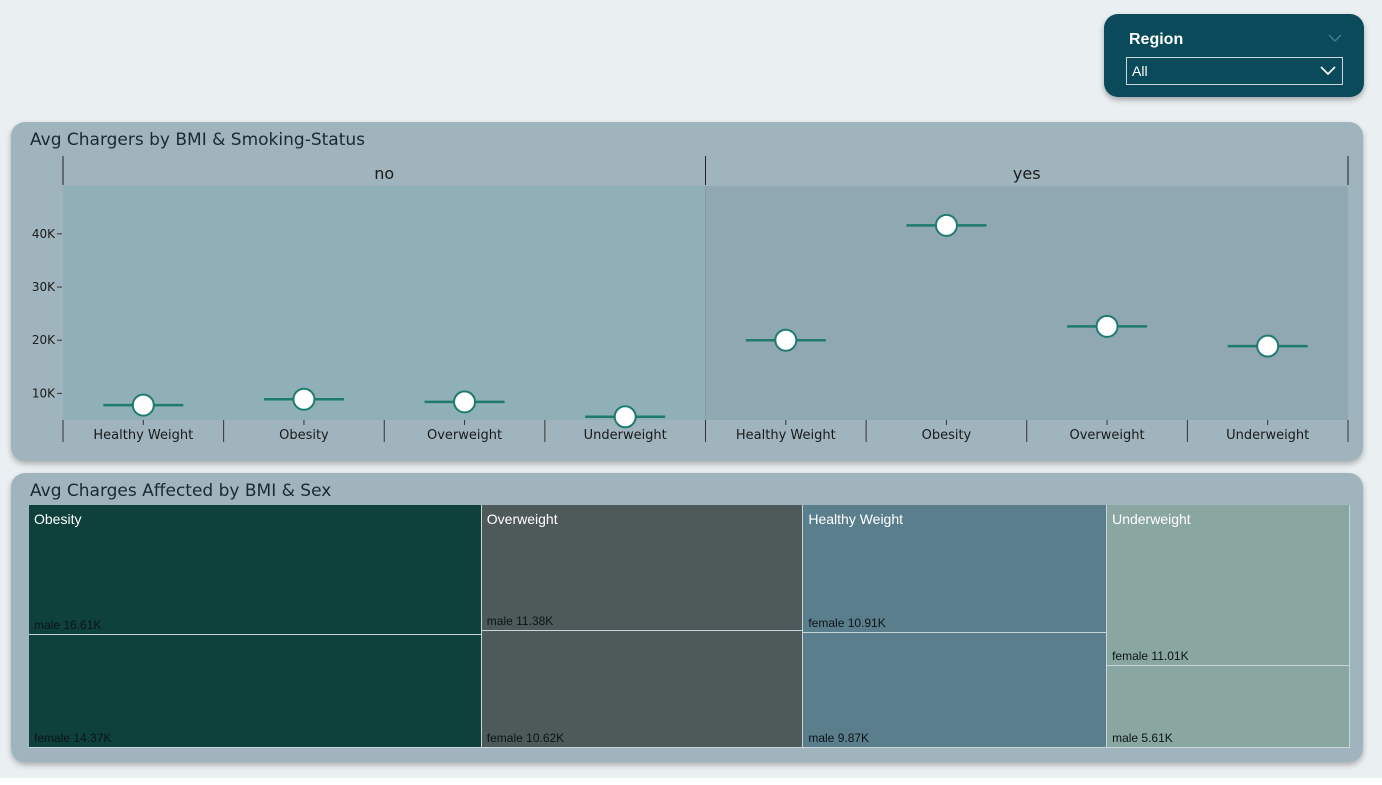 This screenshot has height=785, width=1382. Describe the element at coordinates (522, 519) in the screenshot. I see `treemap-category-label: Overweight` at that location.